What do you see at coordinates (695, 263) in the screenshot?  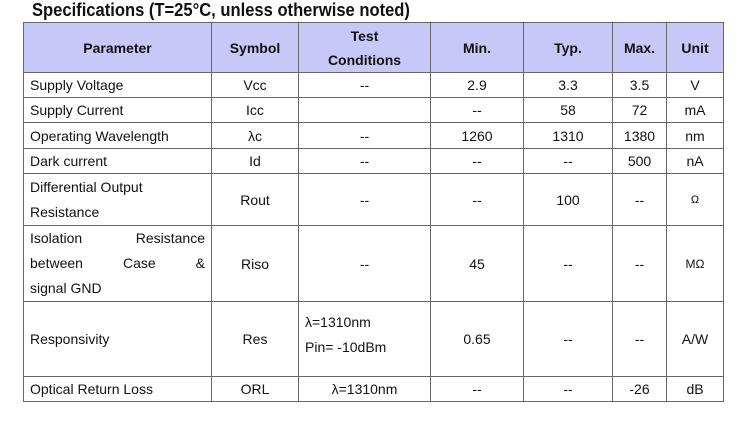 I see `cell: MΩ` at bounding box center [695, 263].